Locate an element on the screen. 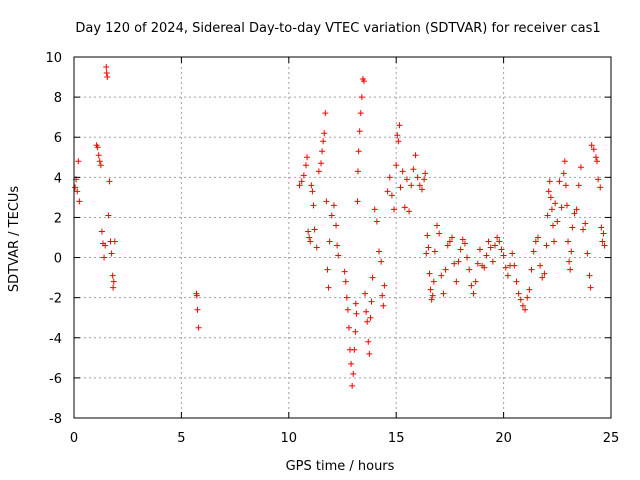 The image size is (640, 480). y-tick-label: -4 is located at coordinates (55, 339).